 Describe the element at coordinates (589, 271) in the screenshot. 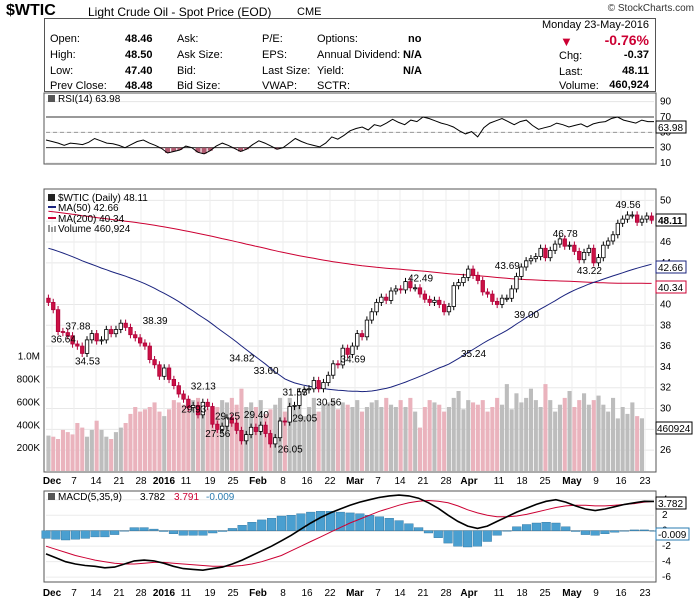

I see `price-annotation: 43.22` at that location.